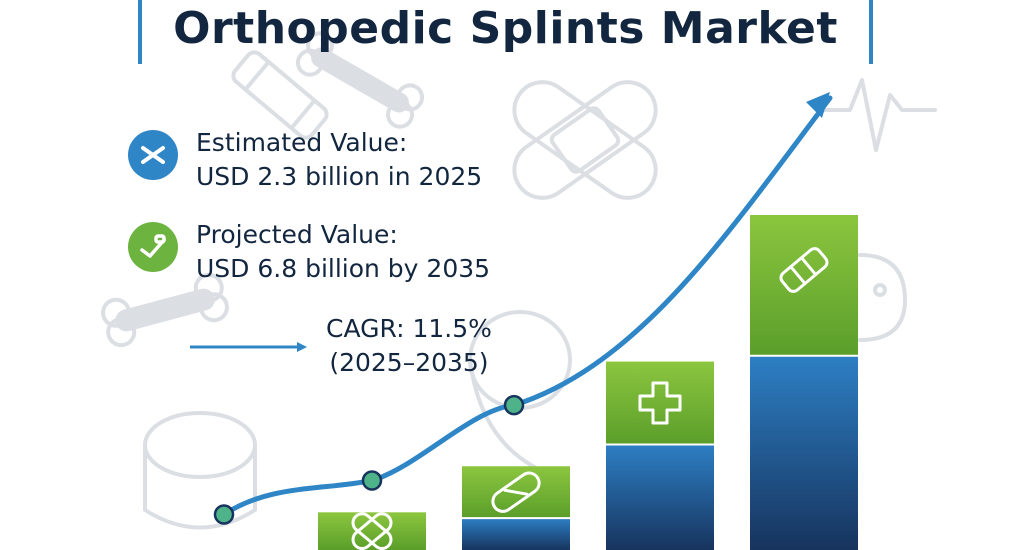  What do you see at coordinates (153, 155) in the screenshot?
I see `crossed-splints-icon` at bounding box center [153, 155].